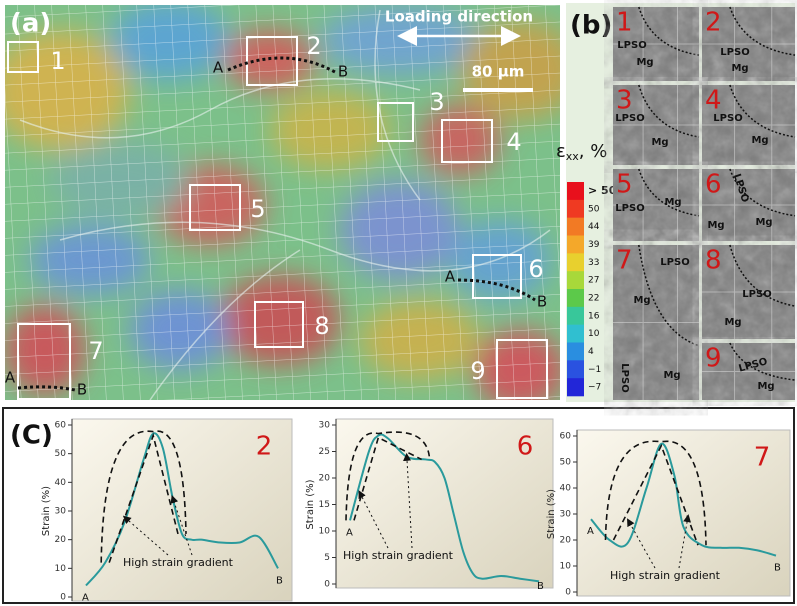 The height and width of the screenshot is (606, 797). I want to click on tile-number: 4, so click(713, 101).